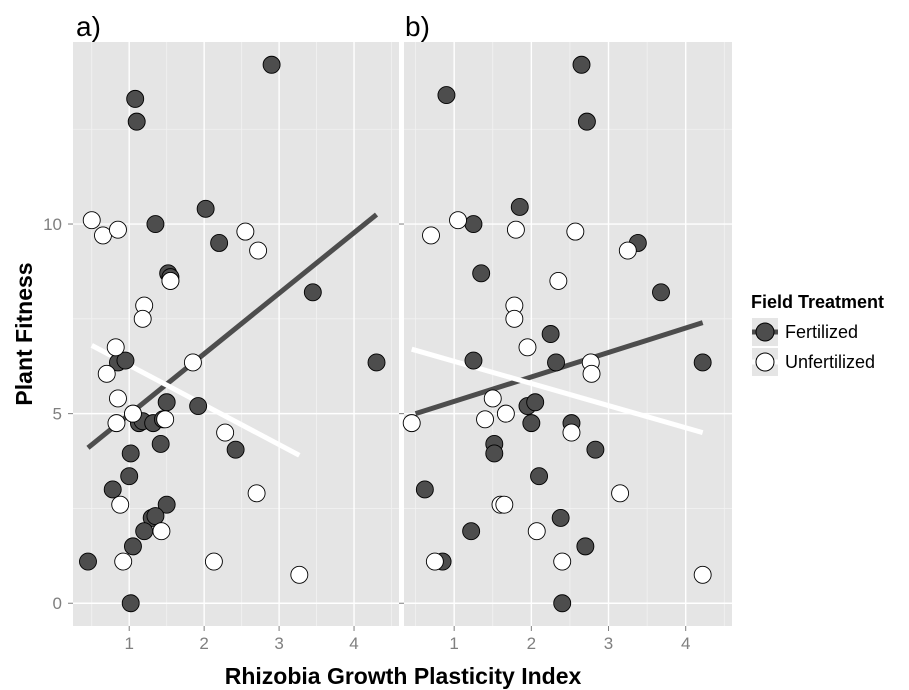 The width and height of the screenshot is (909, 690). Describe the element at coordinates (52, 224) in the screenshot. I see `y-tick-label: 10` at that location.